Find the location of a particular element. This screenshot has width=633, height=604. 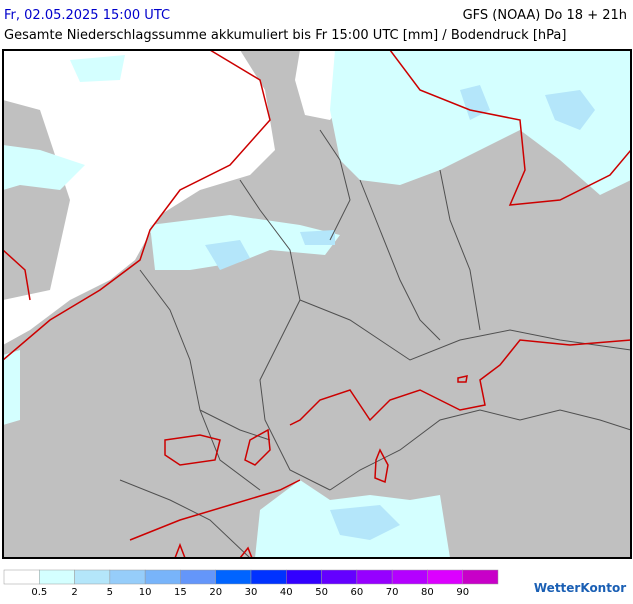

legend-label: 10 is located at coordinates (145, 592).